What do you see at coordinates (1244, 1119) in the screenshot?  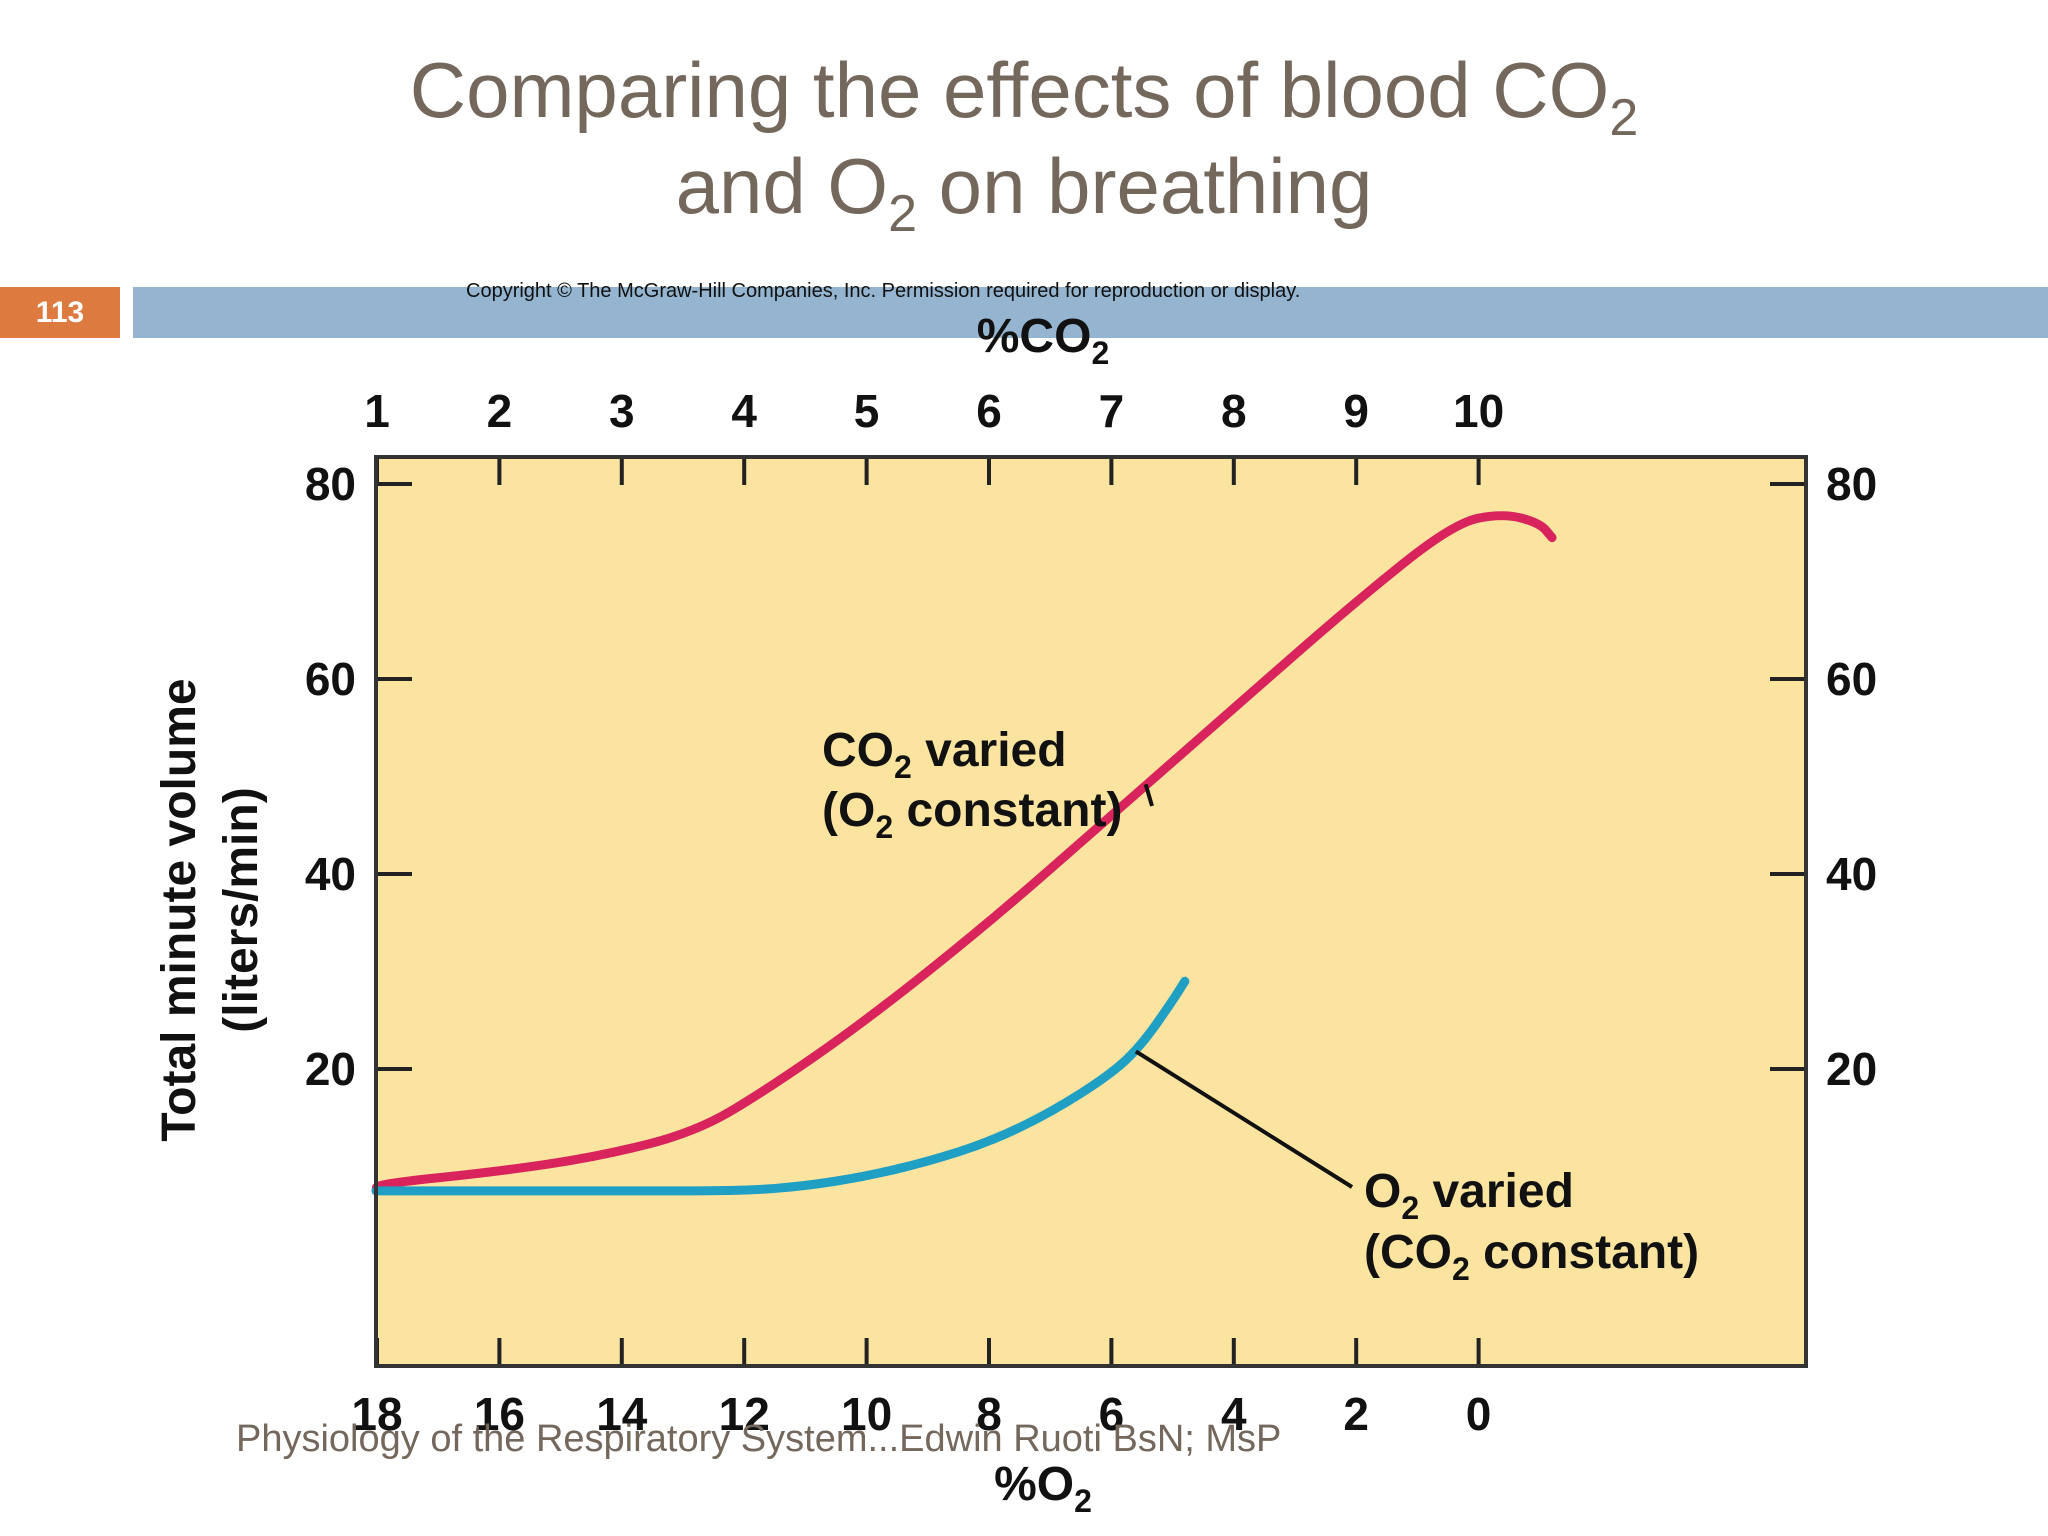 I see `o2-annotation-leader` at bounding box center [1244, 1119].